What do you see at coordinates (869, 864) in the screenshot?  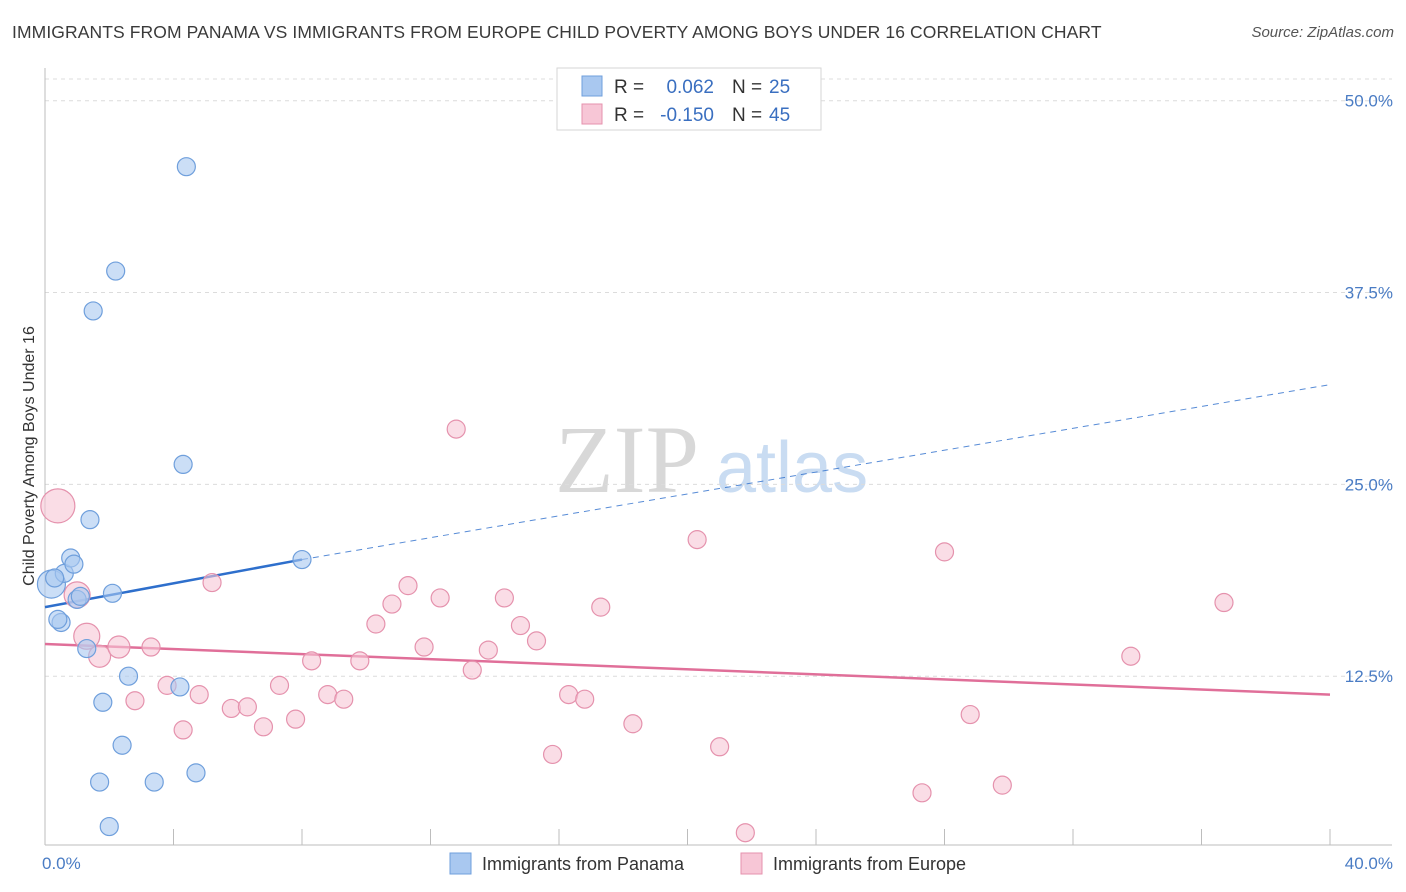 I see `series-legend-label-europe: Immigrants from Europe` at bounding box center [869, 864].